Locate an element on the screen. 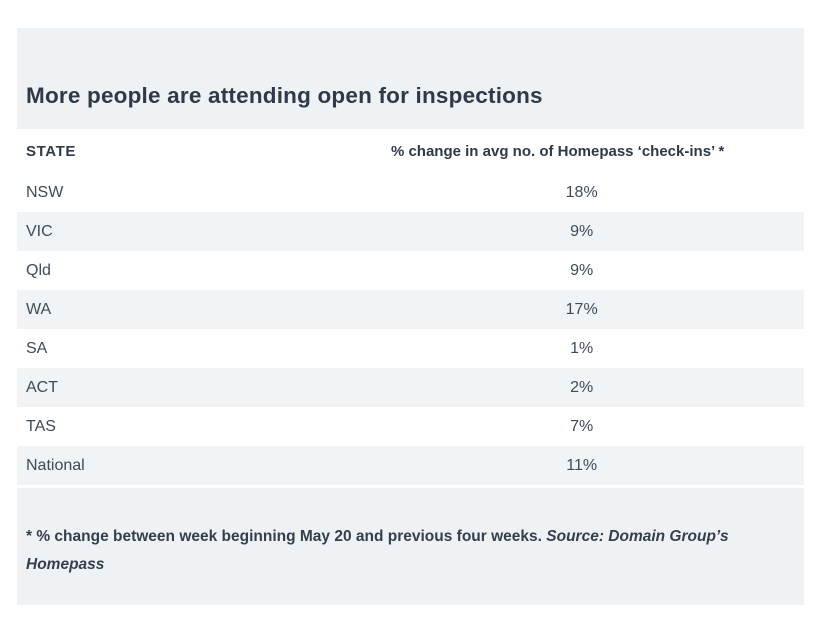 The image size is (822, 625). footnote-source: Source: Domain Group’s Homepass is located at coordinates (377, 550).